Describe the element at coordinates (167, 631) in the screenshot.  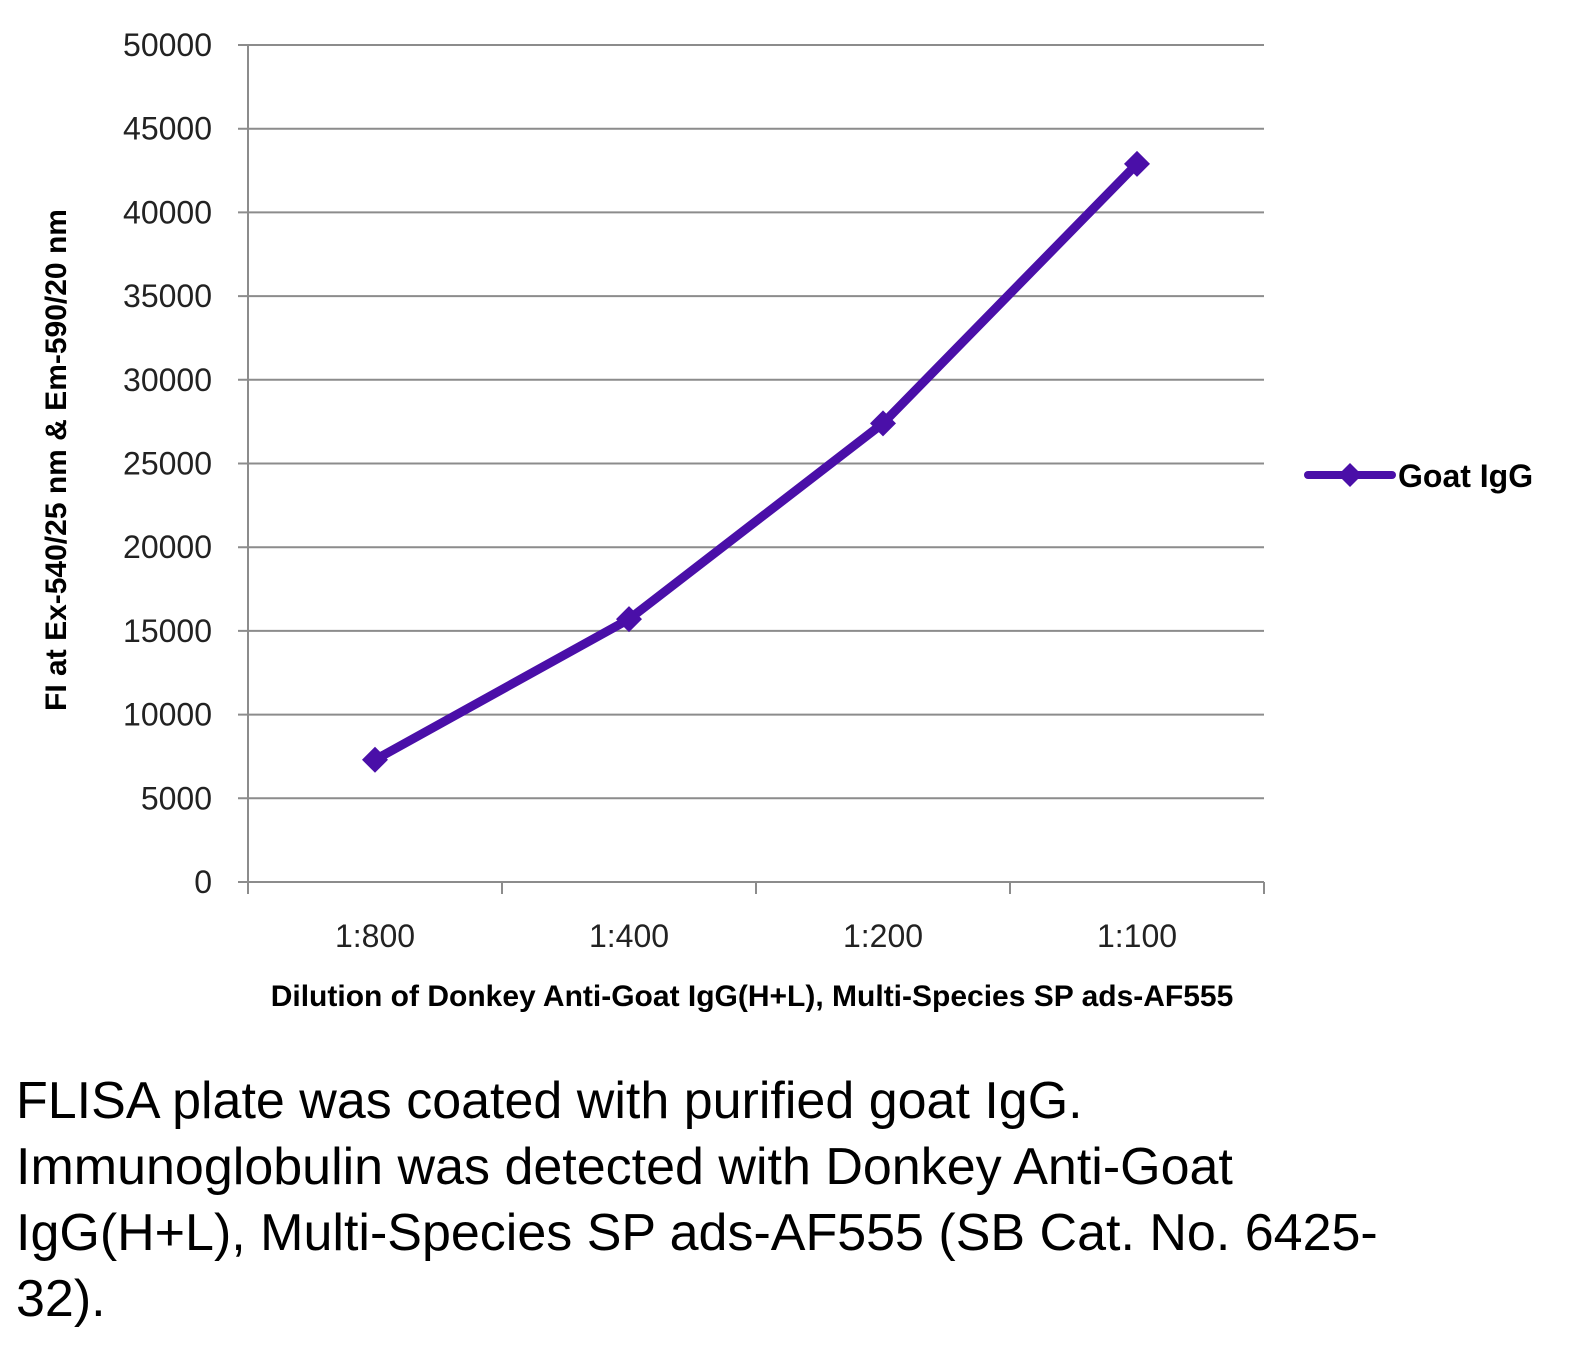
I see `y-tick-label: 15000` at that location.